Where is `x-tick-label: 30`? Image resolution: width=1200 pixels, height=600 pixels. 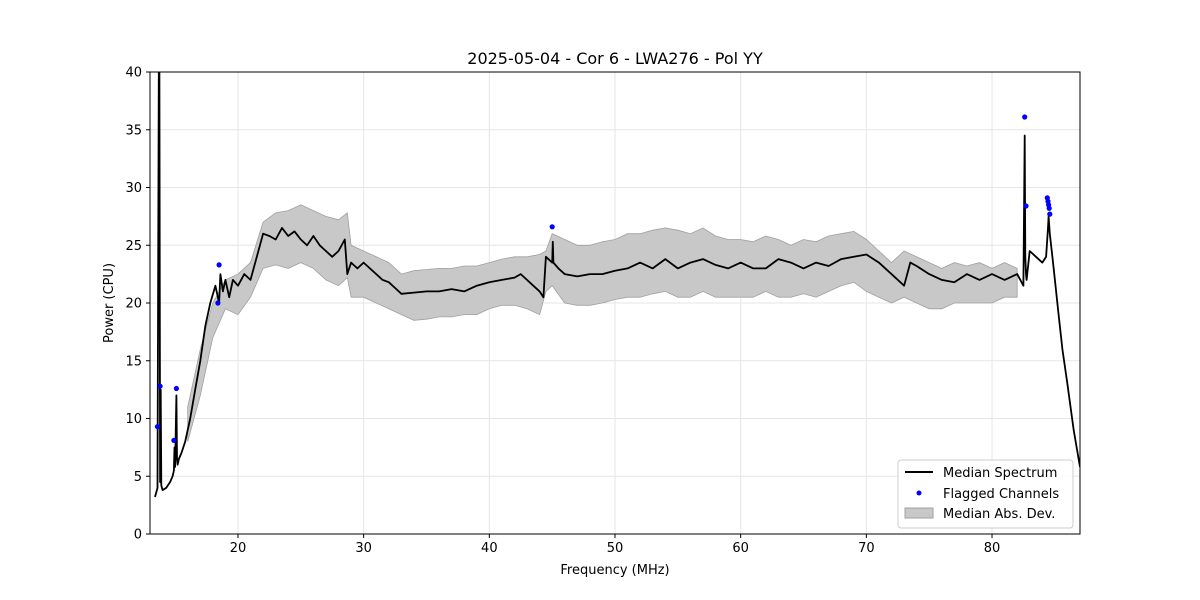 x-tick-label: 30 is located at coordinates (363, 548).